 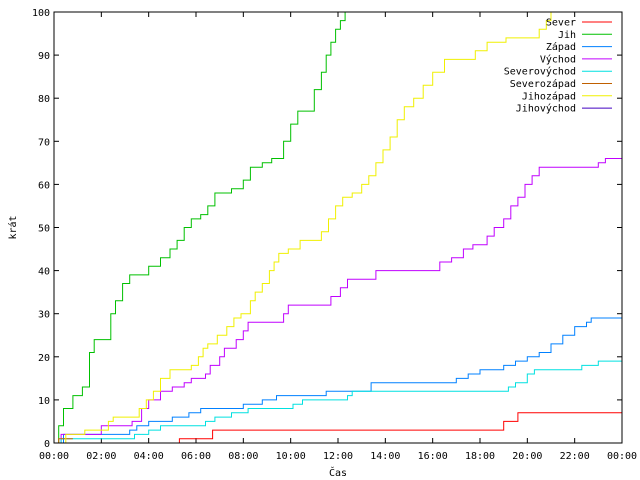 I want to click on x-tick-label: 20:00, so click(x=527, y=456).